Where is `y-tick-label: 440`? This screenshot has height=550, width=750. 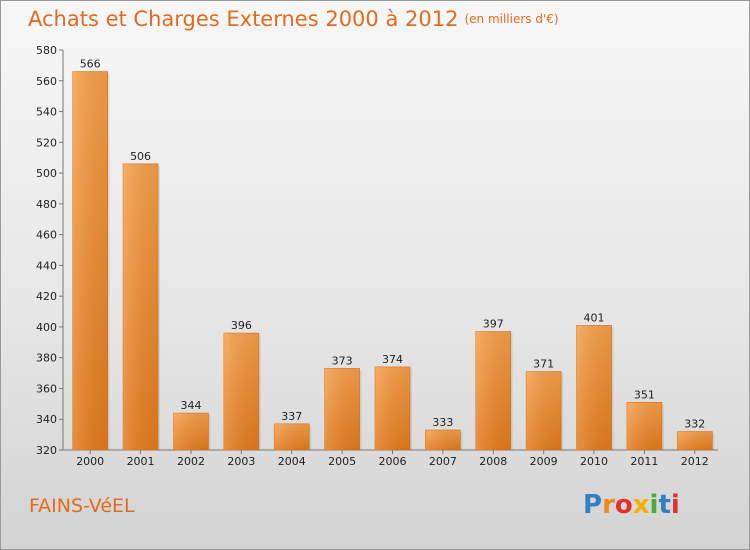
y-tick-label: 440 is located at coordinates (46, 265).